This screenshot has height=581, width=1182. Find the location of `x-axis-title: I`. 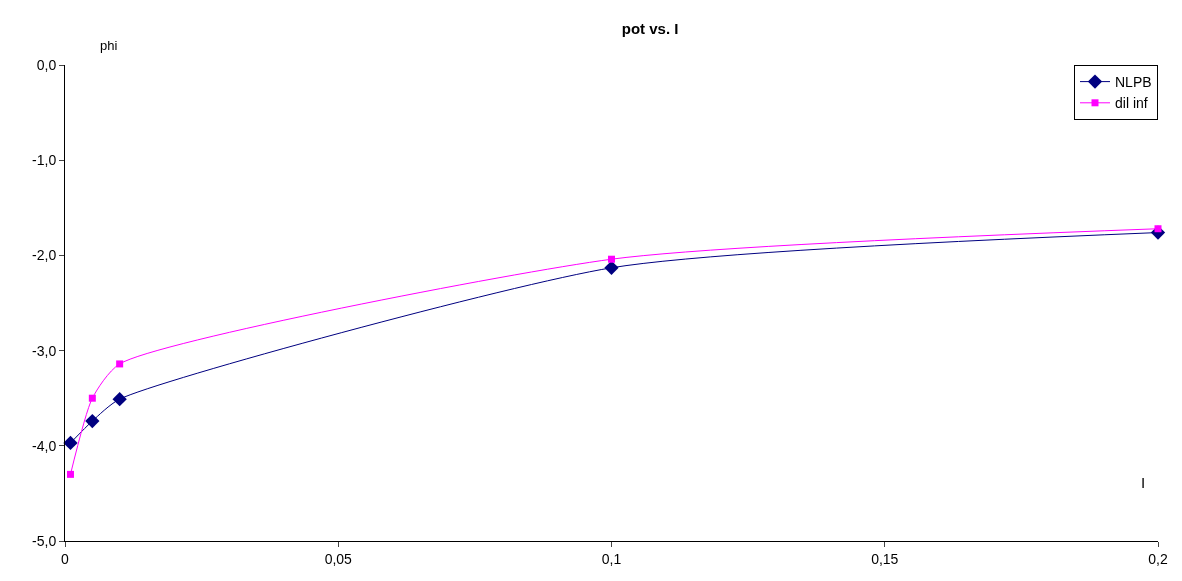

x-axis-title: I is located at coordinates (1143, 482).